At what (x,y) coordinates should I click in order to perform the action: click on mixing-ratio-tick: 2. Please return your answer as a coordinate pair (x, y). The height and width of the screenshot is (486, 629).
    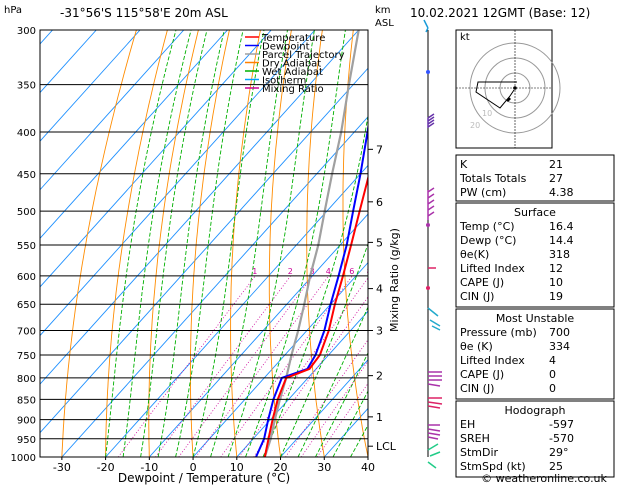
    Looking at the image, I should click on (290, 271).